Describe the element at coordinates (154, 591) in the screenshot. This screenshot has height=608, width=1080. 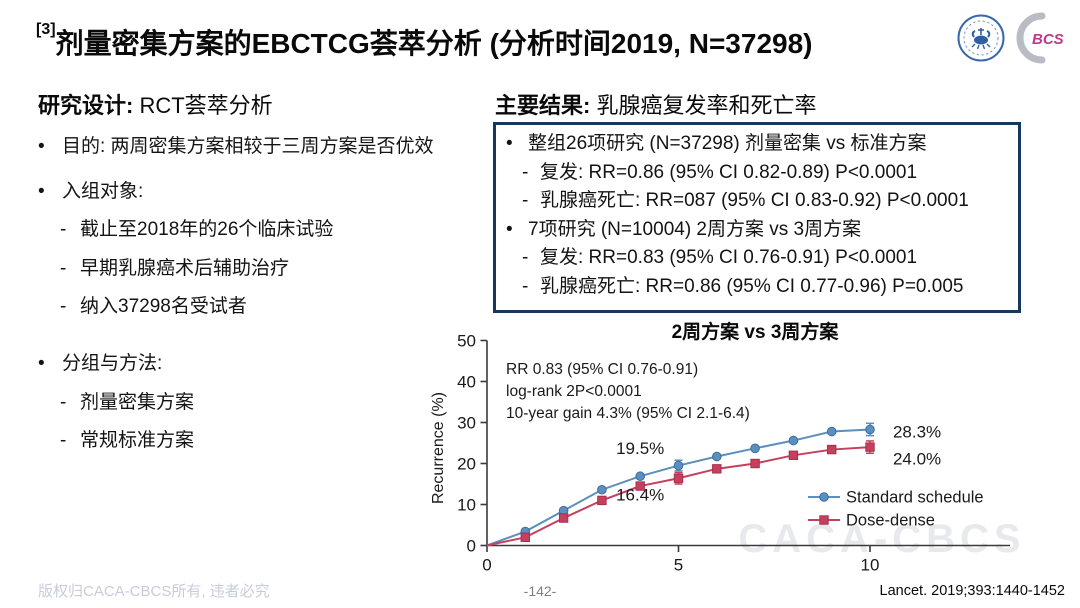
I see `copyright-notice: 版权归CACA-CBCS所有, 违者必究` at that location.